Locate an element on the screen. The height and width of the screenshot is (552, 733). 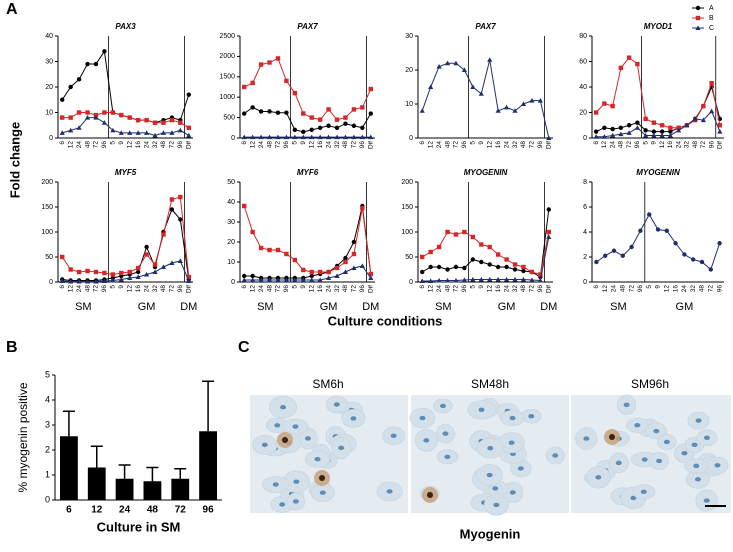
x-tick-label: 5 is located at coordinates (113, 287).